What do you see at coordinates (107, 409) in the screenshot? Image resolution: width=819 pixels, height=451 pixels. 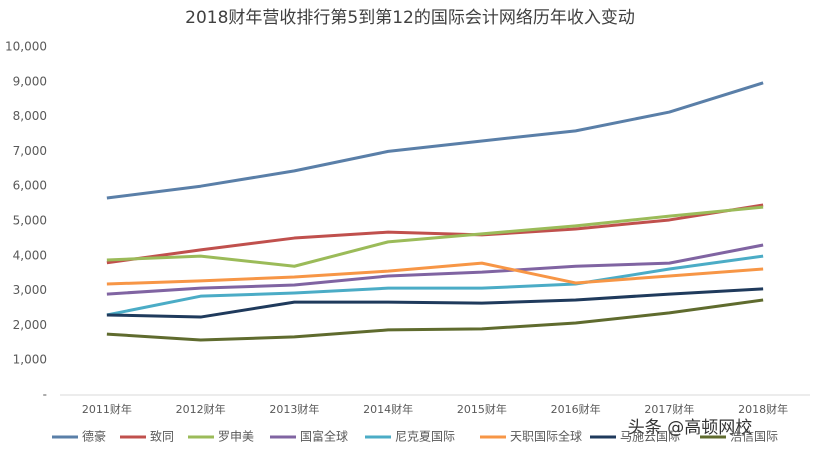 I see `x-tick-label: 2011财年` at bounding box center [107, 409].